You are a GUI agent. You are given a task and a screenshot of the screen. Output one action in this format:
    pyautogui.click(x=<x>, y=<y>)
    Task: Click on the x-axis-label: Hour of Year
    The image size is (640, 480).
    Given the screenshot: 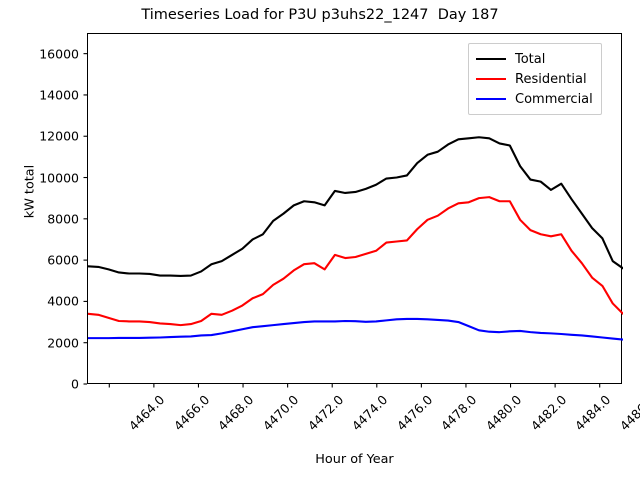 What is the action you would take?
    pyautogui.click(x=354, y=459)
    